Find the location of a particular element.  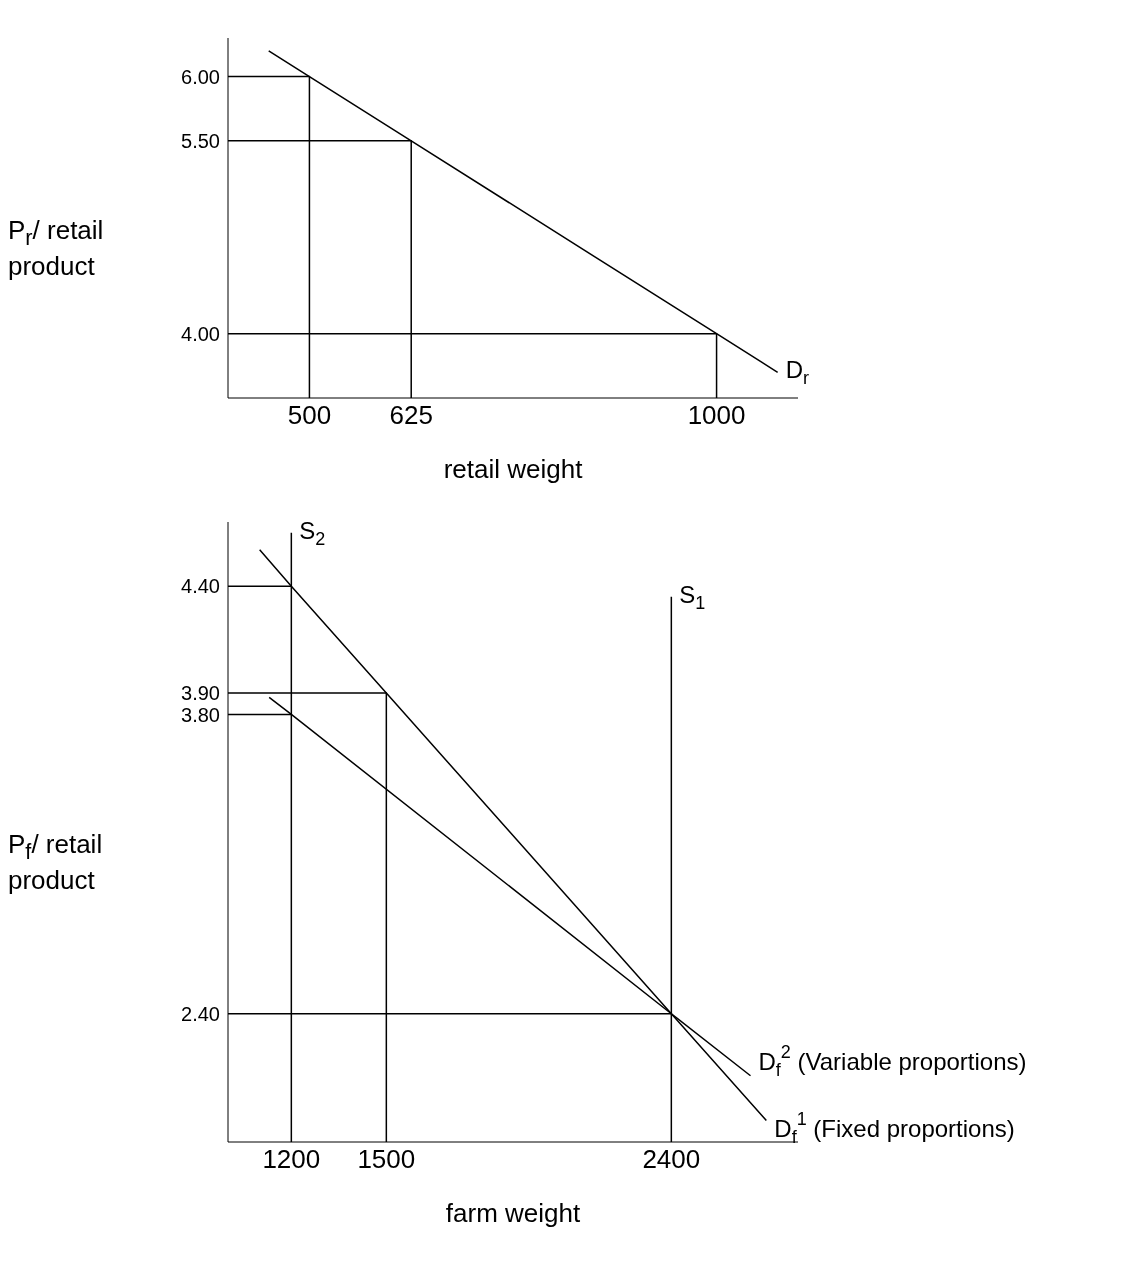

x-tick-label: 2400 is located at coordinates (671, 1159).